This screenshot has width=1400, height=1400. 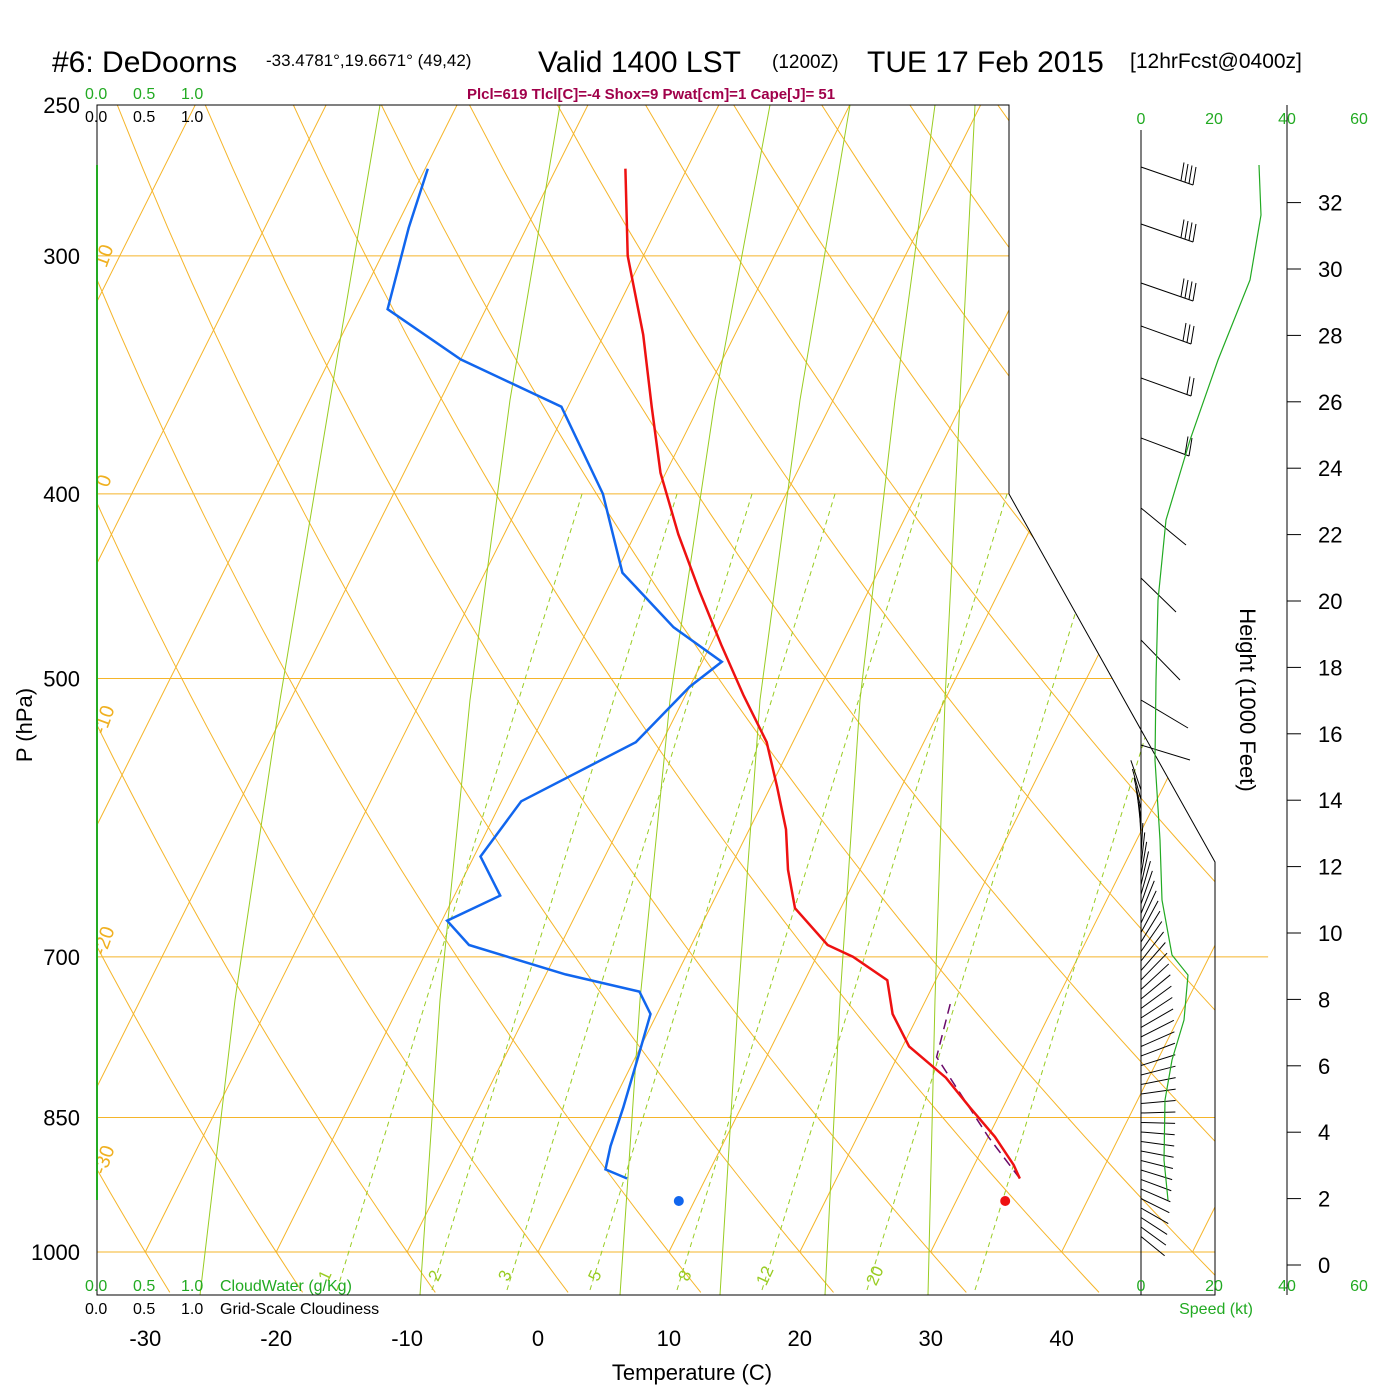 What do you see at coordinates (1330, 800) in the screenshot?
I see `height-tick-14: 14` at bounding box center [1330, 800].